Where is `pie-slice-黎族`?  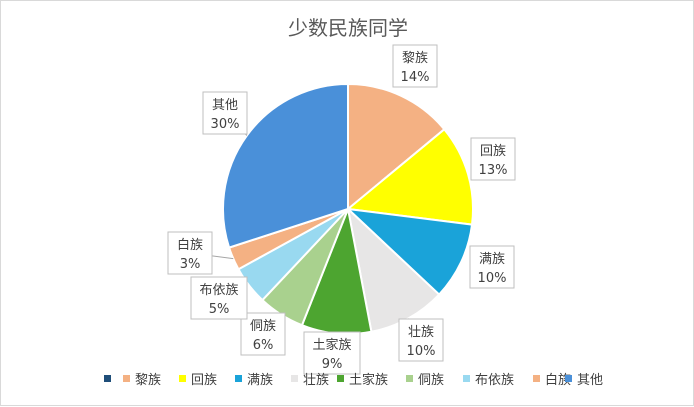 pie-slice-黎族 is located at coordinates (396, 147).